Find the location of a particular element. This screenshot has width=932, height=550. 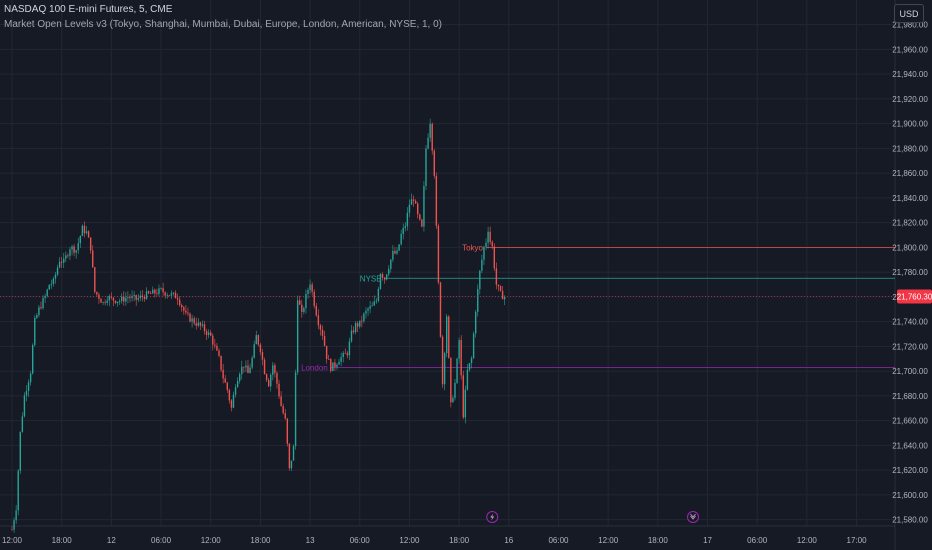

price-tick-label: 21,780.00 is located at coordinates (910, 272).